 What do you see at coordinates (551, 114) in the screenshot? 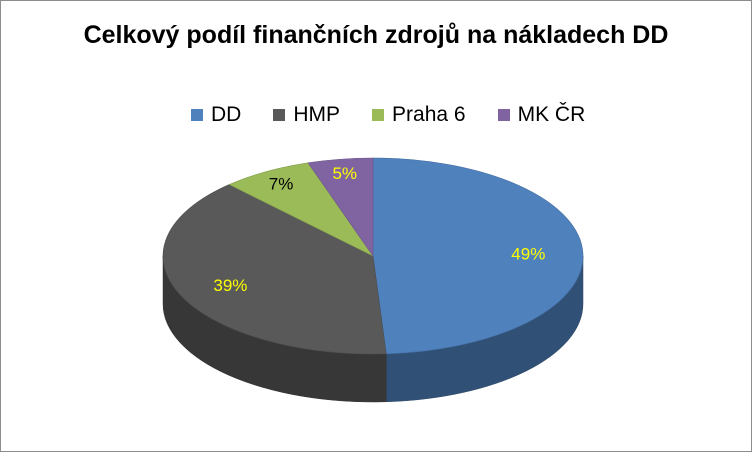
I see `legend-label-mkcr: MK ČR` at bounding box center [551, 114].